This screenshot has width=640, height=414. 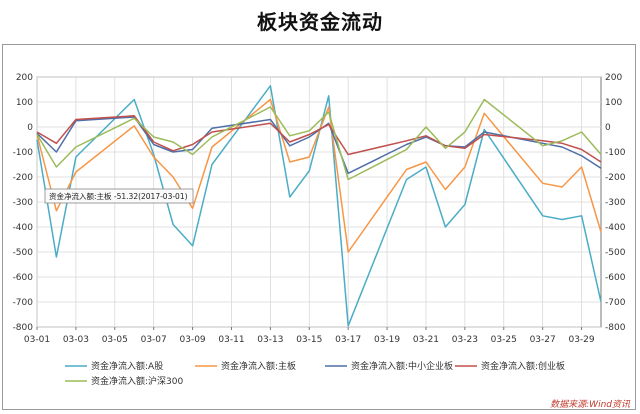 I want to click on x-tick-label: 03-09, so click(x=193, y=340).